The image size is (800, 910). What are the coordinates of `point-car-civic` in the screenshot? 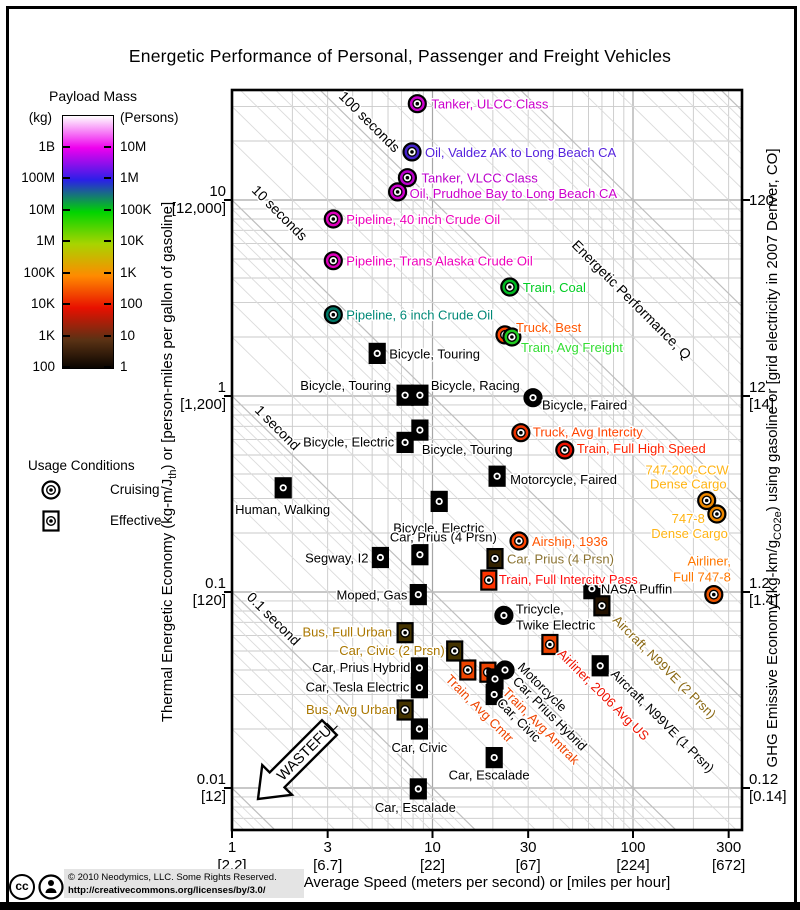 It's located at (494, 694).